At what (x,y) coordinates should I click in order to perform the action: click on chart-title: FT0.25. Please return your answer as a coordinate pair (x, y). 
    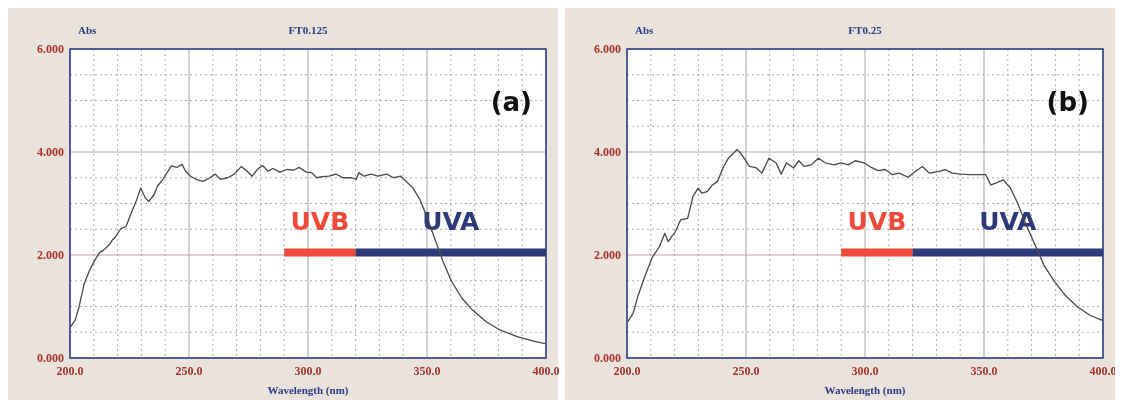
    Looking at the image, I should click on (865, 30).